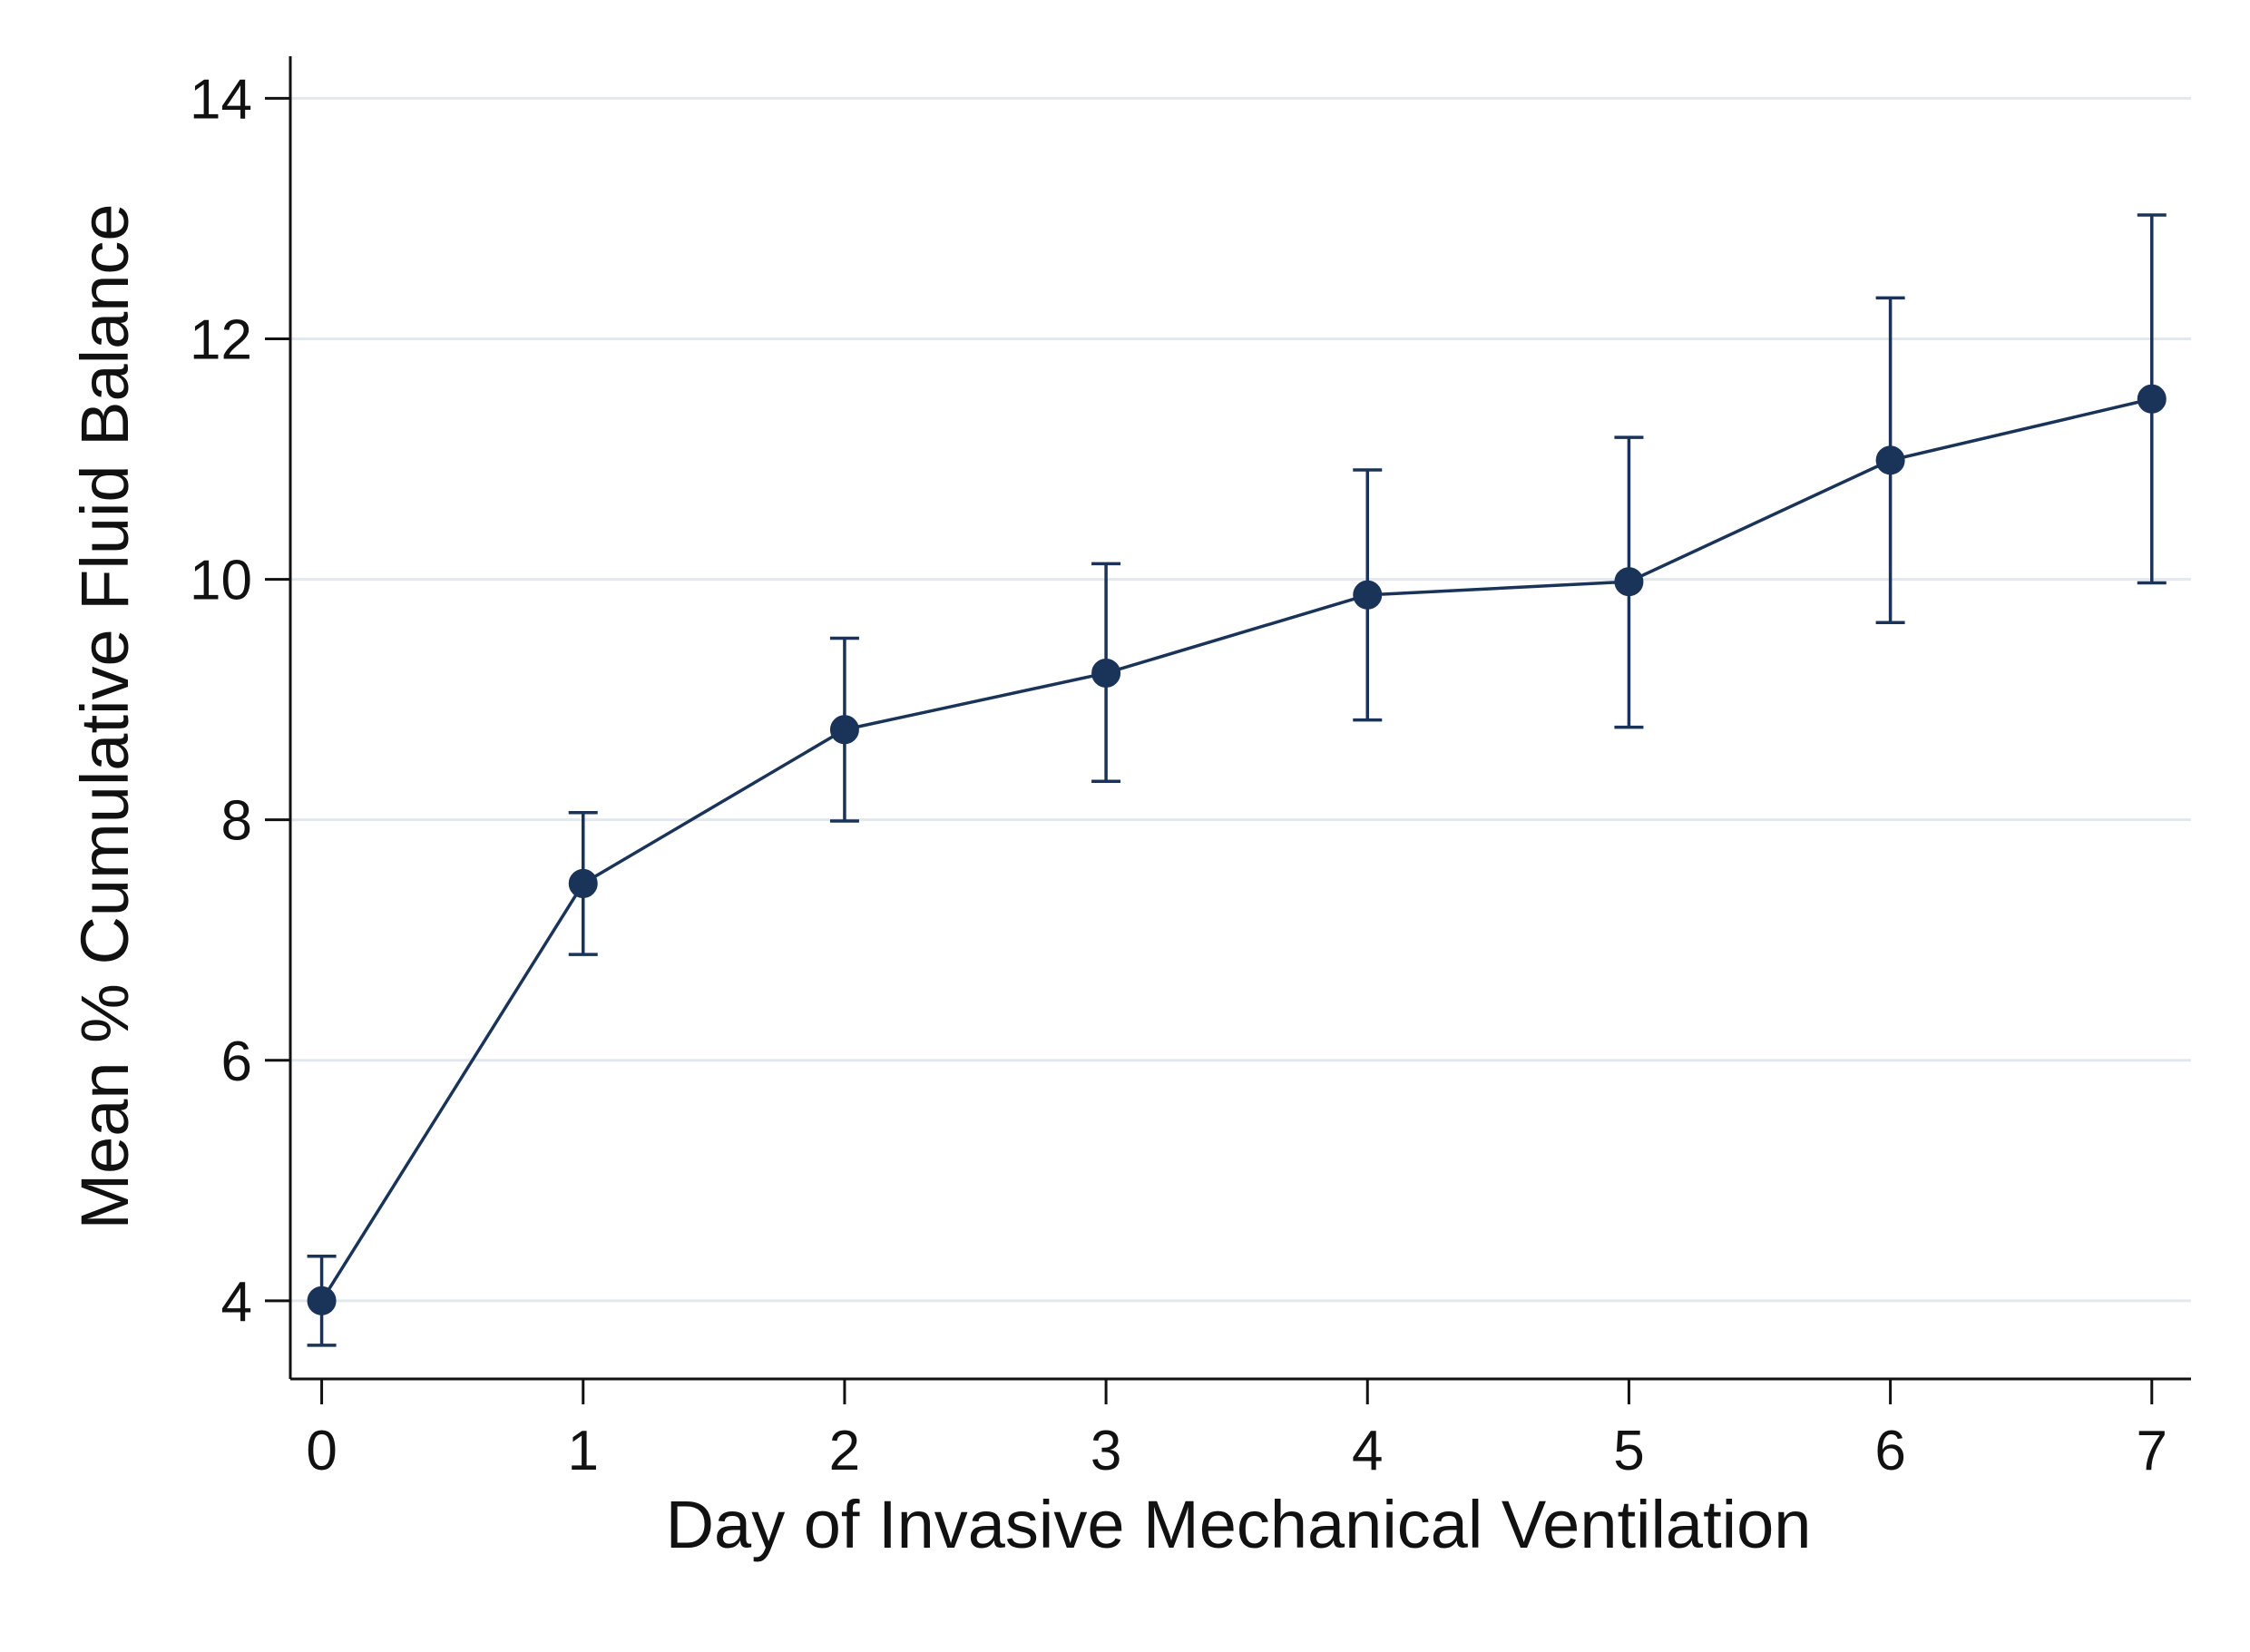 The width and height of the screenshot is (2250, 1652). I want to click on y-tick-label-8: 8, so click(236, 821).